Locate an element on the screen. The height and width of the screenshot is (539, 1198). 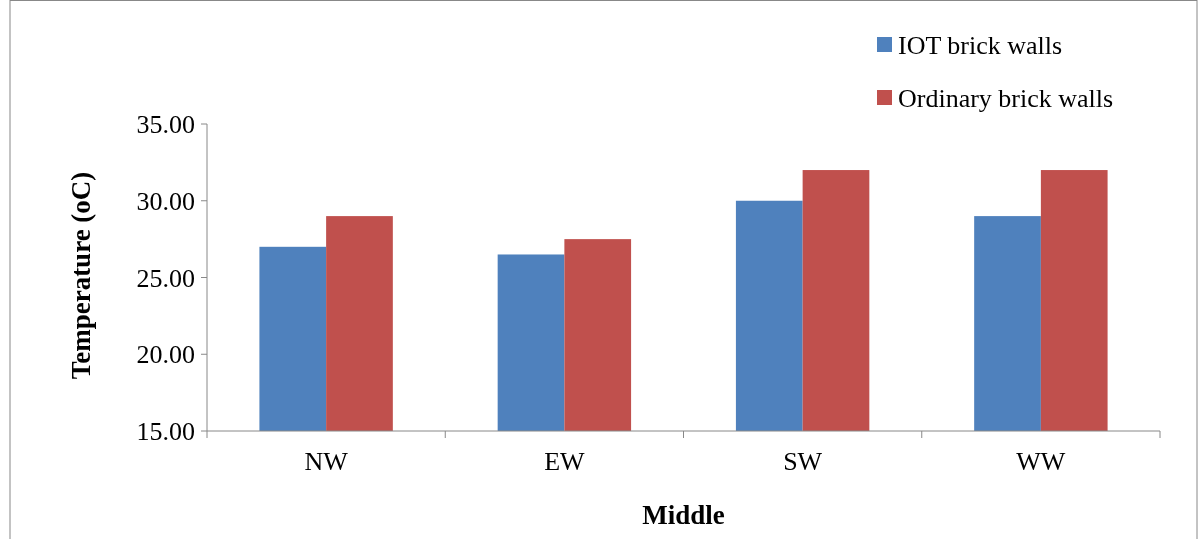
x-tick-label: NW is located at coordinates (326, 461).